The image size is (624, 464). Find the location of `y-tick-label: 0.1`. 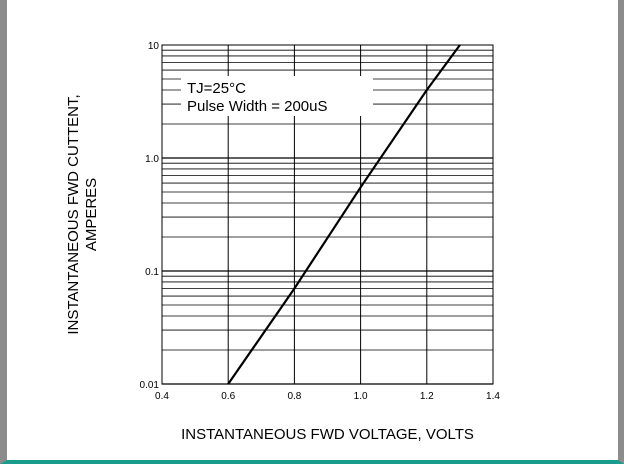

y-tick-label: 0.1 is located at coordinates (152, 272).